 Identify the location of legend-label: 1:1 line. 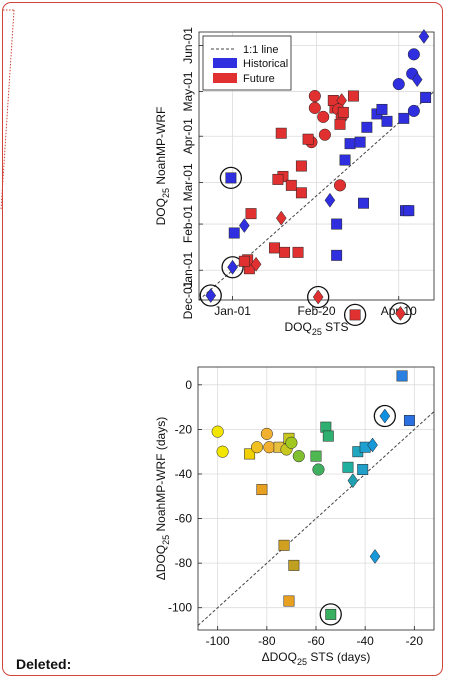
(260, 50).